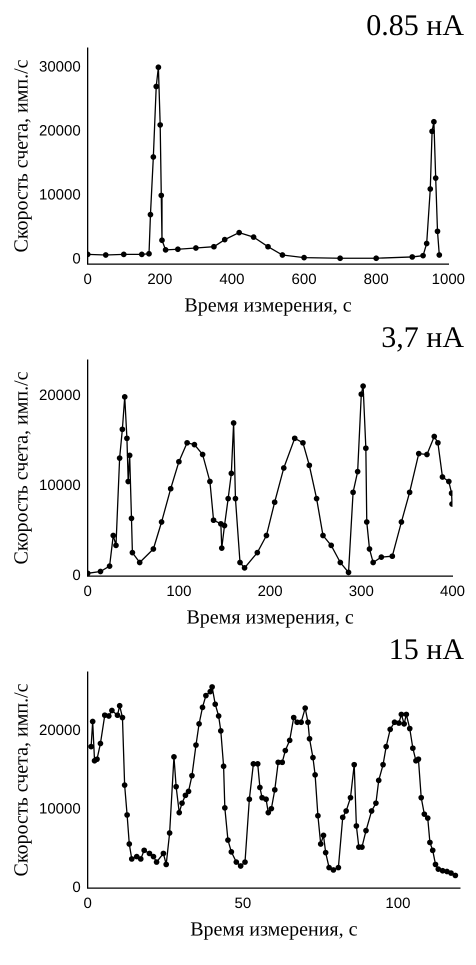  What do you see at coordinates (361, 591) in the screenshot?
I see `x-tick-label: 300` at bounding box center [361, 591].